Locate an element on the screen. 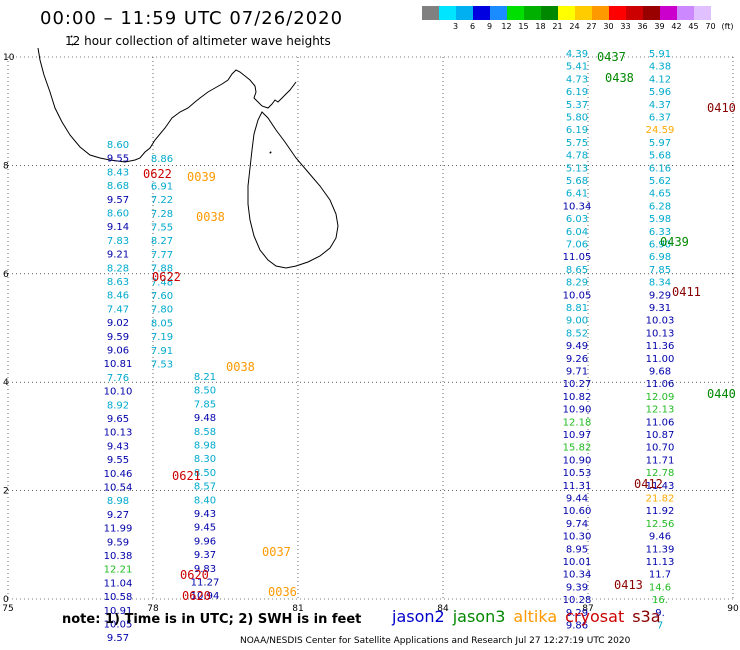 The image size is (740, 650). colorbar-label: 9 is located at coordinates (489, 26).